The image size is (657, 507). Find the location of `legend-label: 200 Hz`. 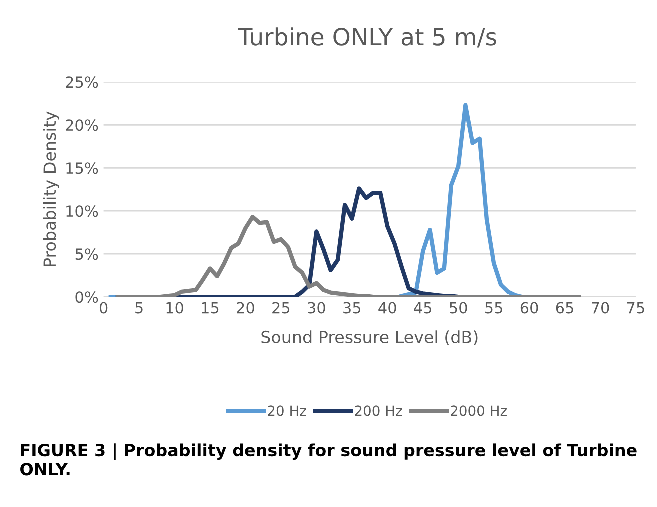

legend-label: 200 Hz is located at coordinates (378, 411).